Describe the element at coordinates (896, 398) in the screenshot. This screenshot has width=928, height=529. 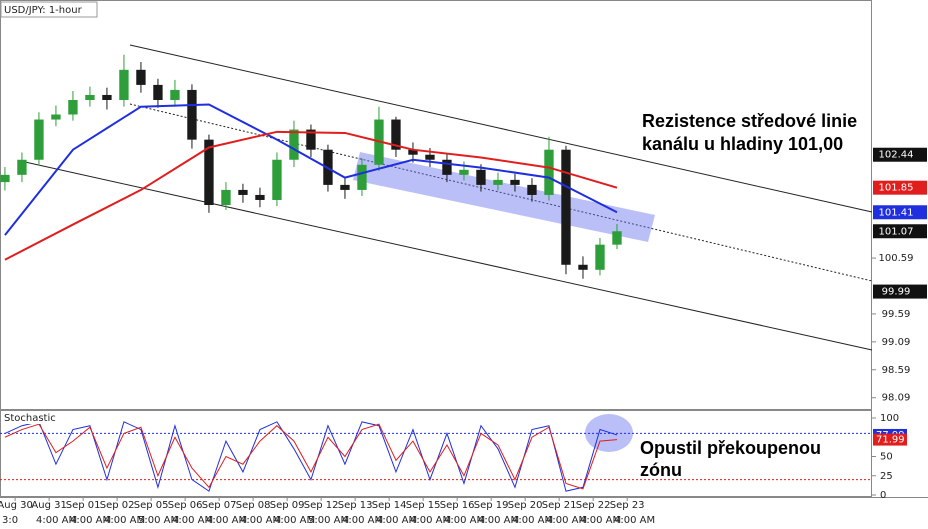
I see `y-tick-label: 98.09` at that location.